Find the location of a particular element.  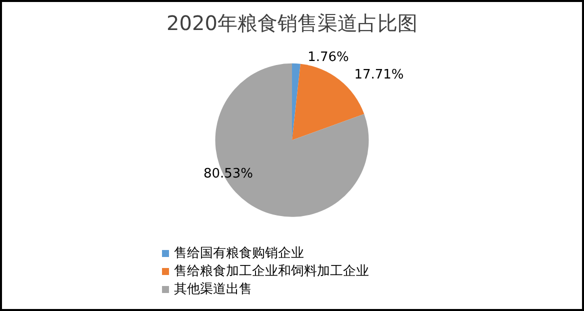

data-label: 1.76% is located at coordinates (328, 58).